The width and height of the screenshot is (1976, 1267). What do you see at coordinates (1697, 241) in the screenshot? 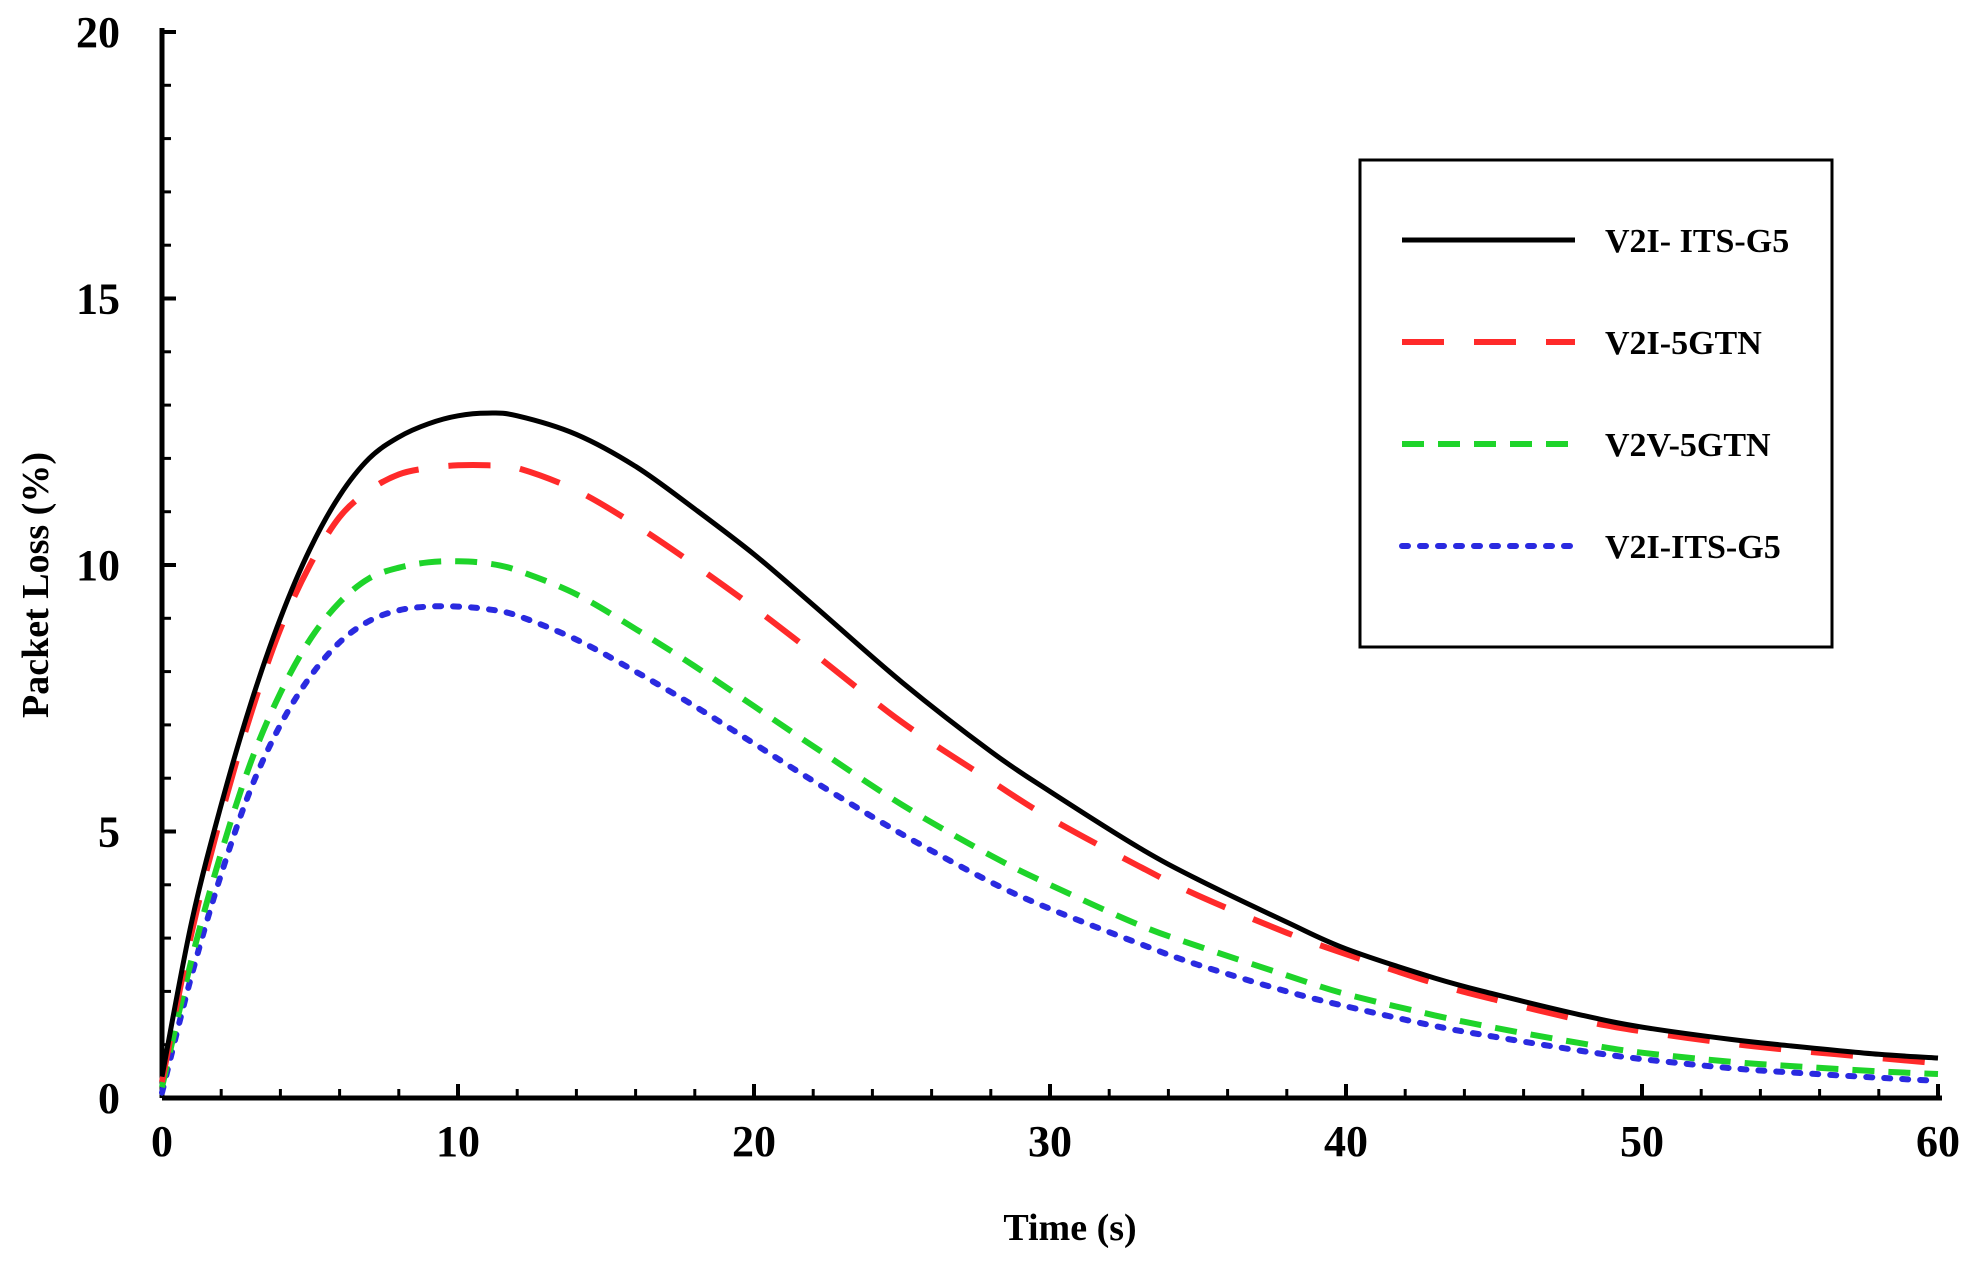
I see `legend-label-0: V2I- ITS-G5` at bounding box center [1697, 241].